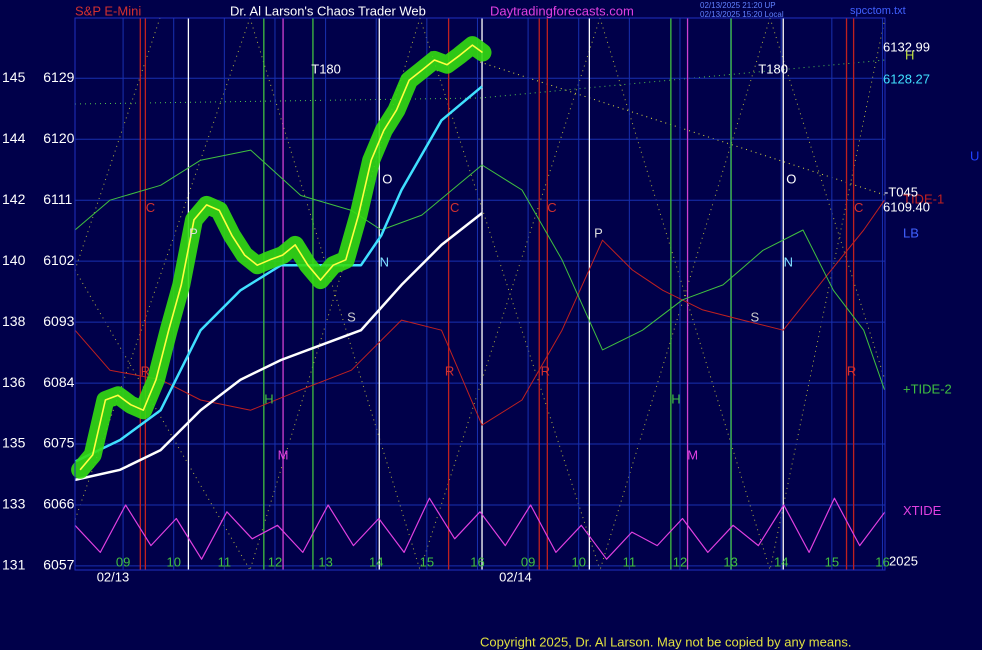 This screenshot has width=982, height=650. Describe the element at coordinates (38, 77) in the screenshot. I see `y-tick-label: 145 6129` at that location.